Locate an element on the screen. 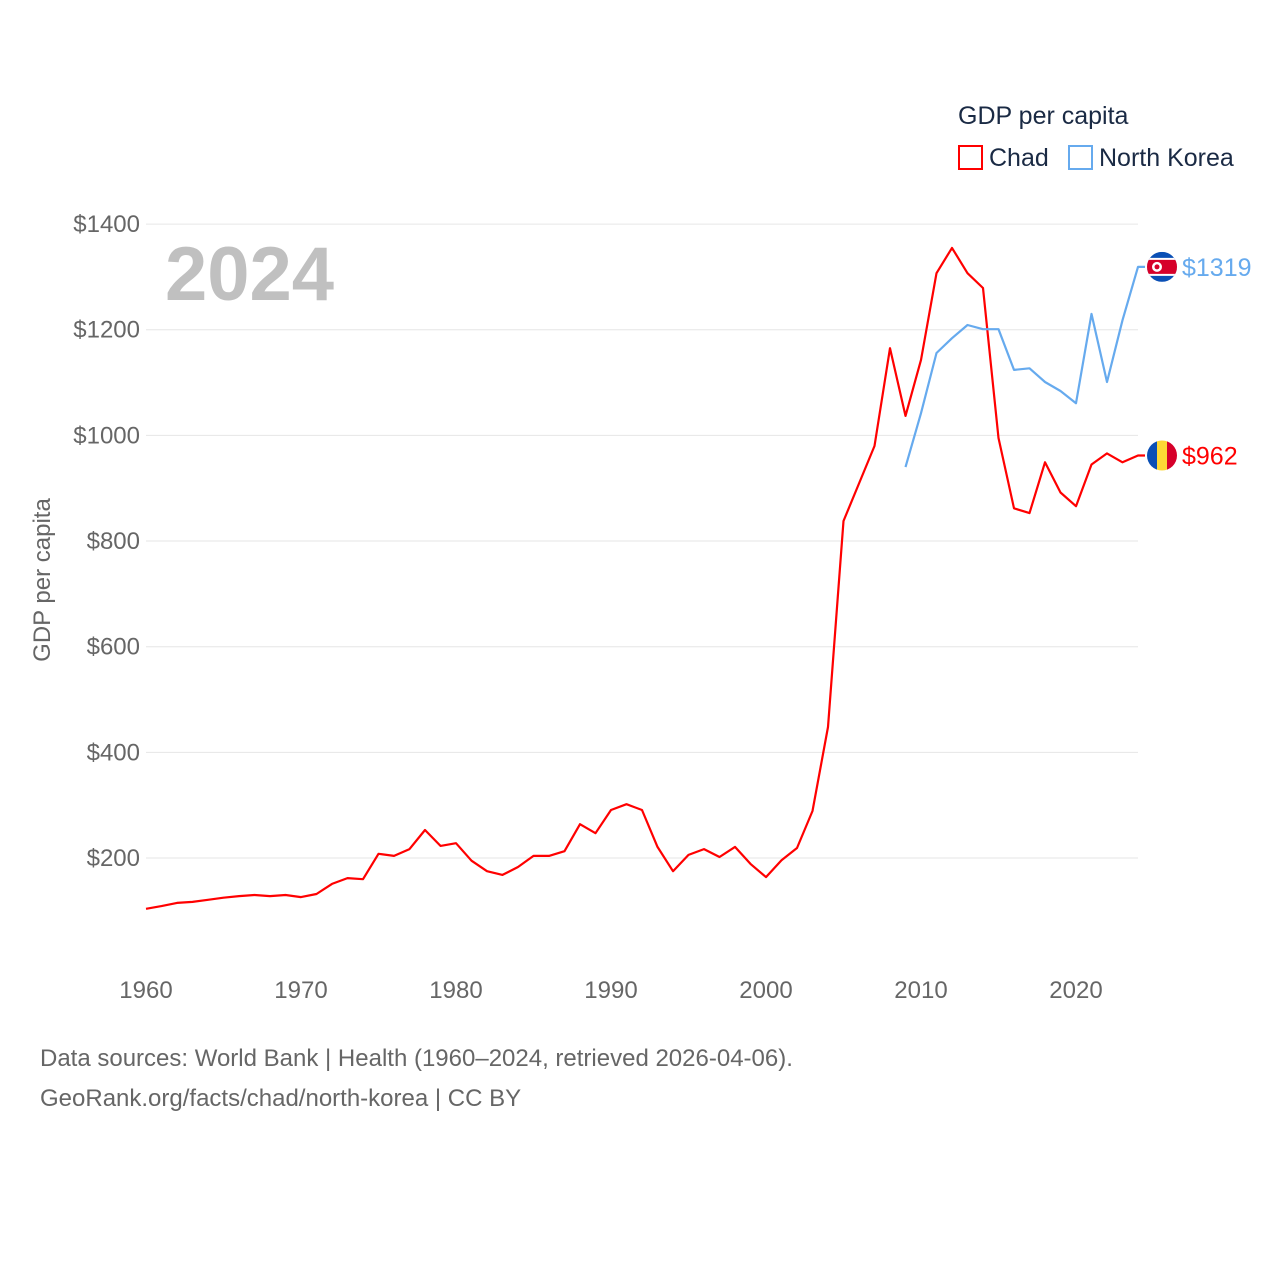  flag-star is located at coordinates (1157, 267).